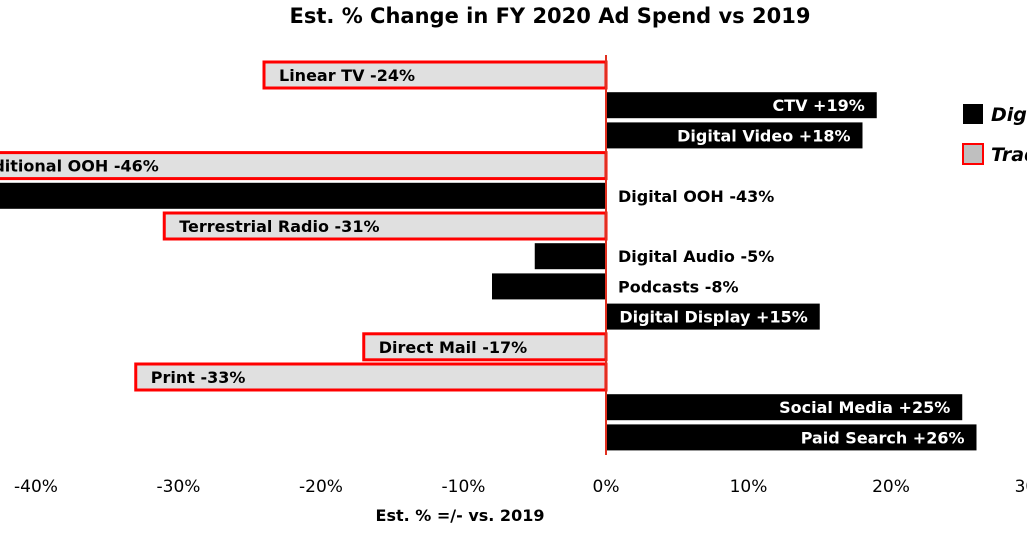 The height and width of the screenshot is (539, 1027). Describe the element at coordinates (696, 256) in the screenshot. I see `bar-label: Digital Audio -5%` at that location.